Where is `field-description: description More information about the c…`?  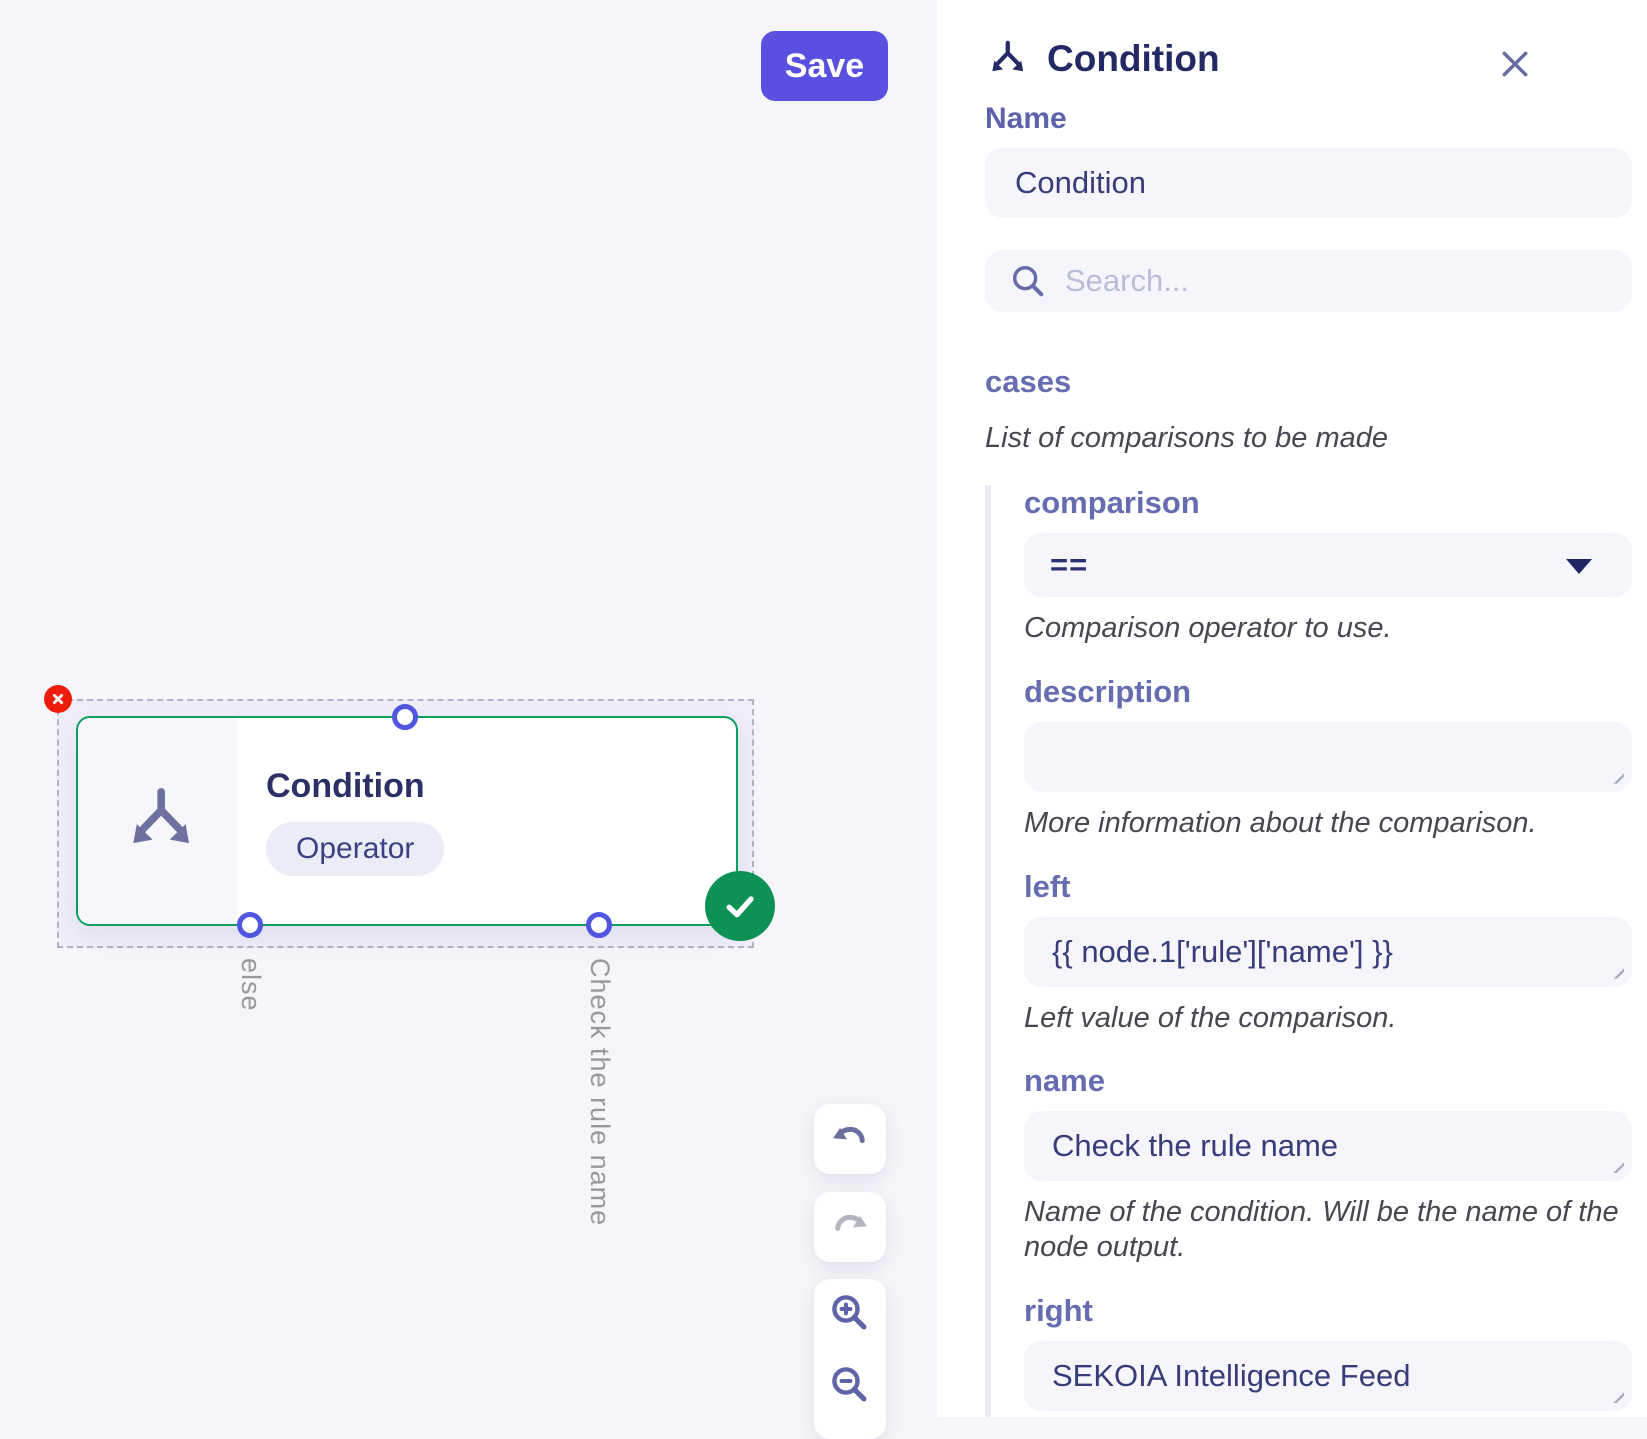 field-description: description More information about the c… is located at coordinates (1328, 757).